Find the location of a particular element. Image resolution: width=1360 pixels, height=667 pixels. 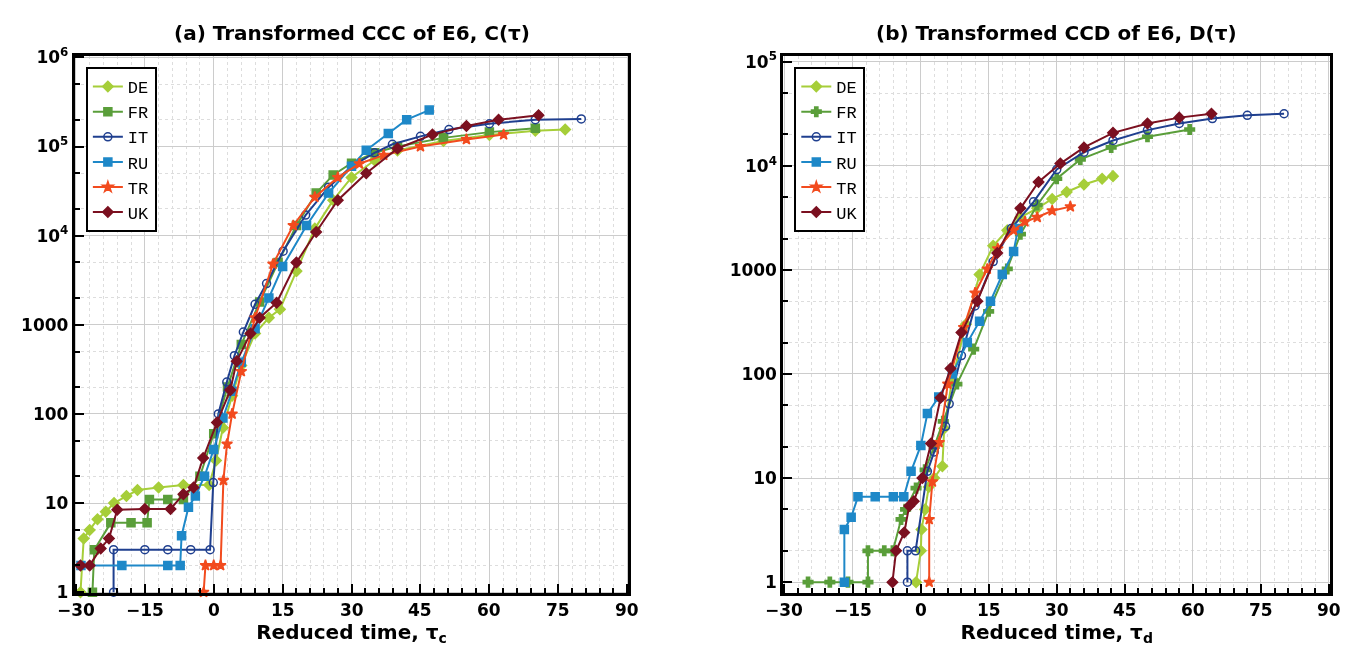

chart-title: (a) Transformed CCC of E6, C(τ) is located at coordinates (352, 33).